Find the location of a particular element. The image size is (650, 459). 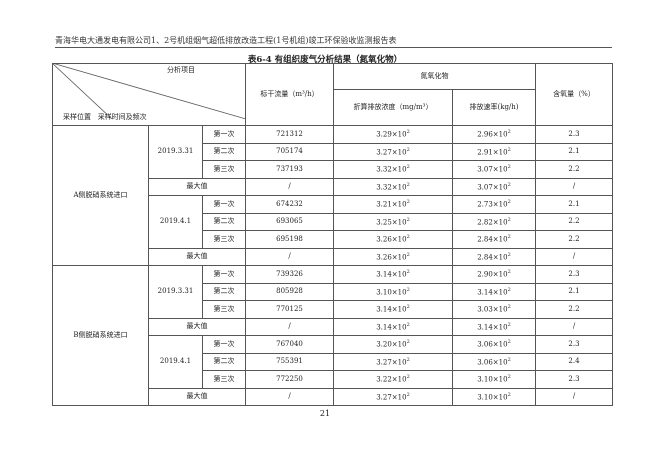

header-diagonal-lines is located at coordinates (149, 91).